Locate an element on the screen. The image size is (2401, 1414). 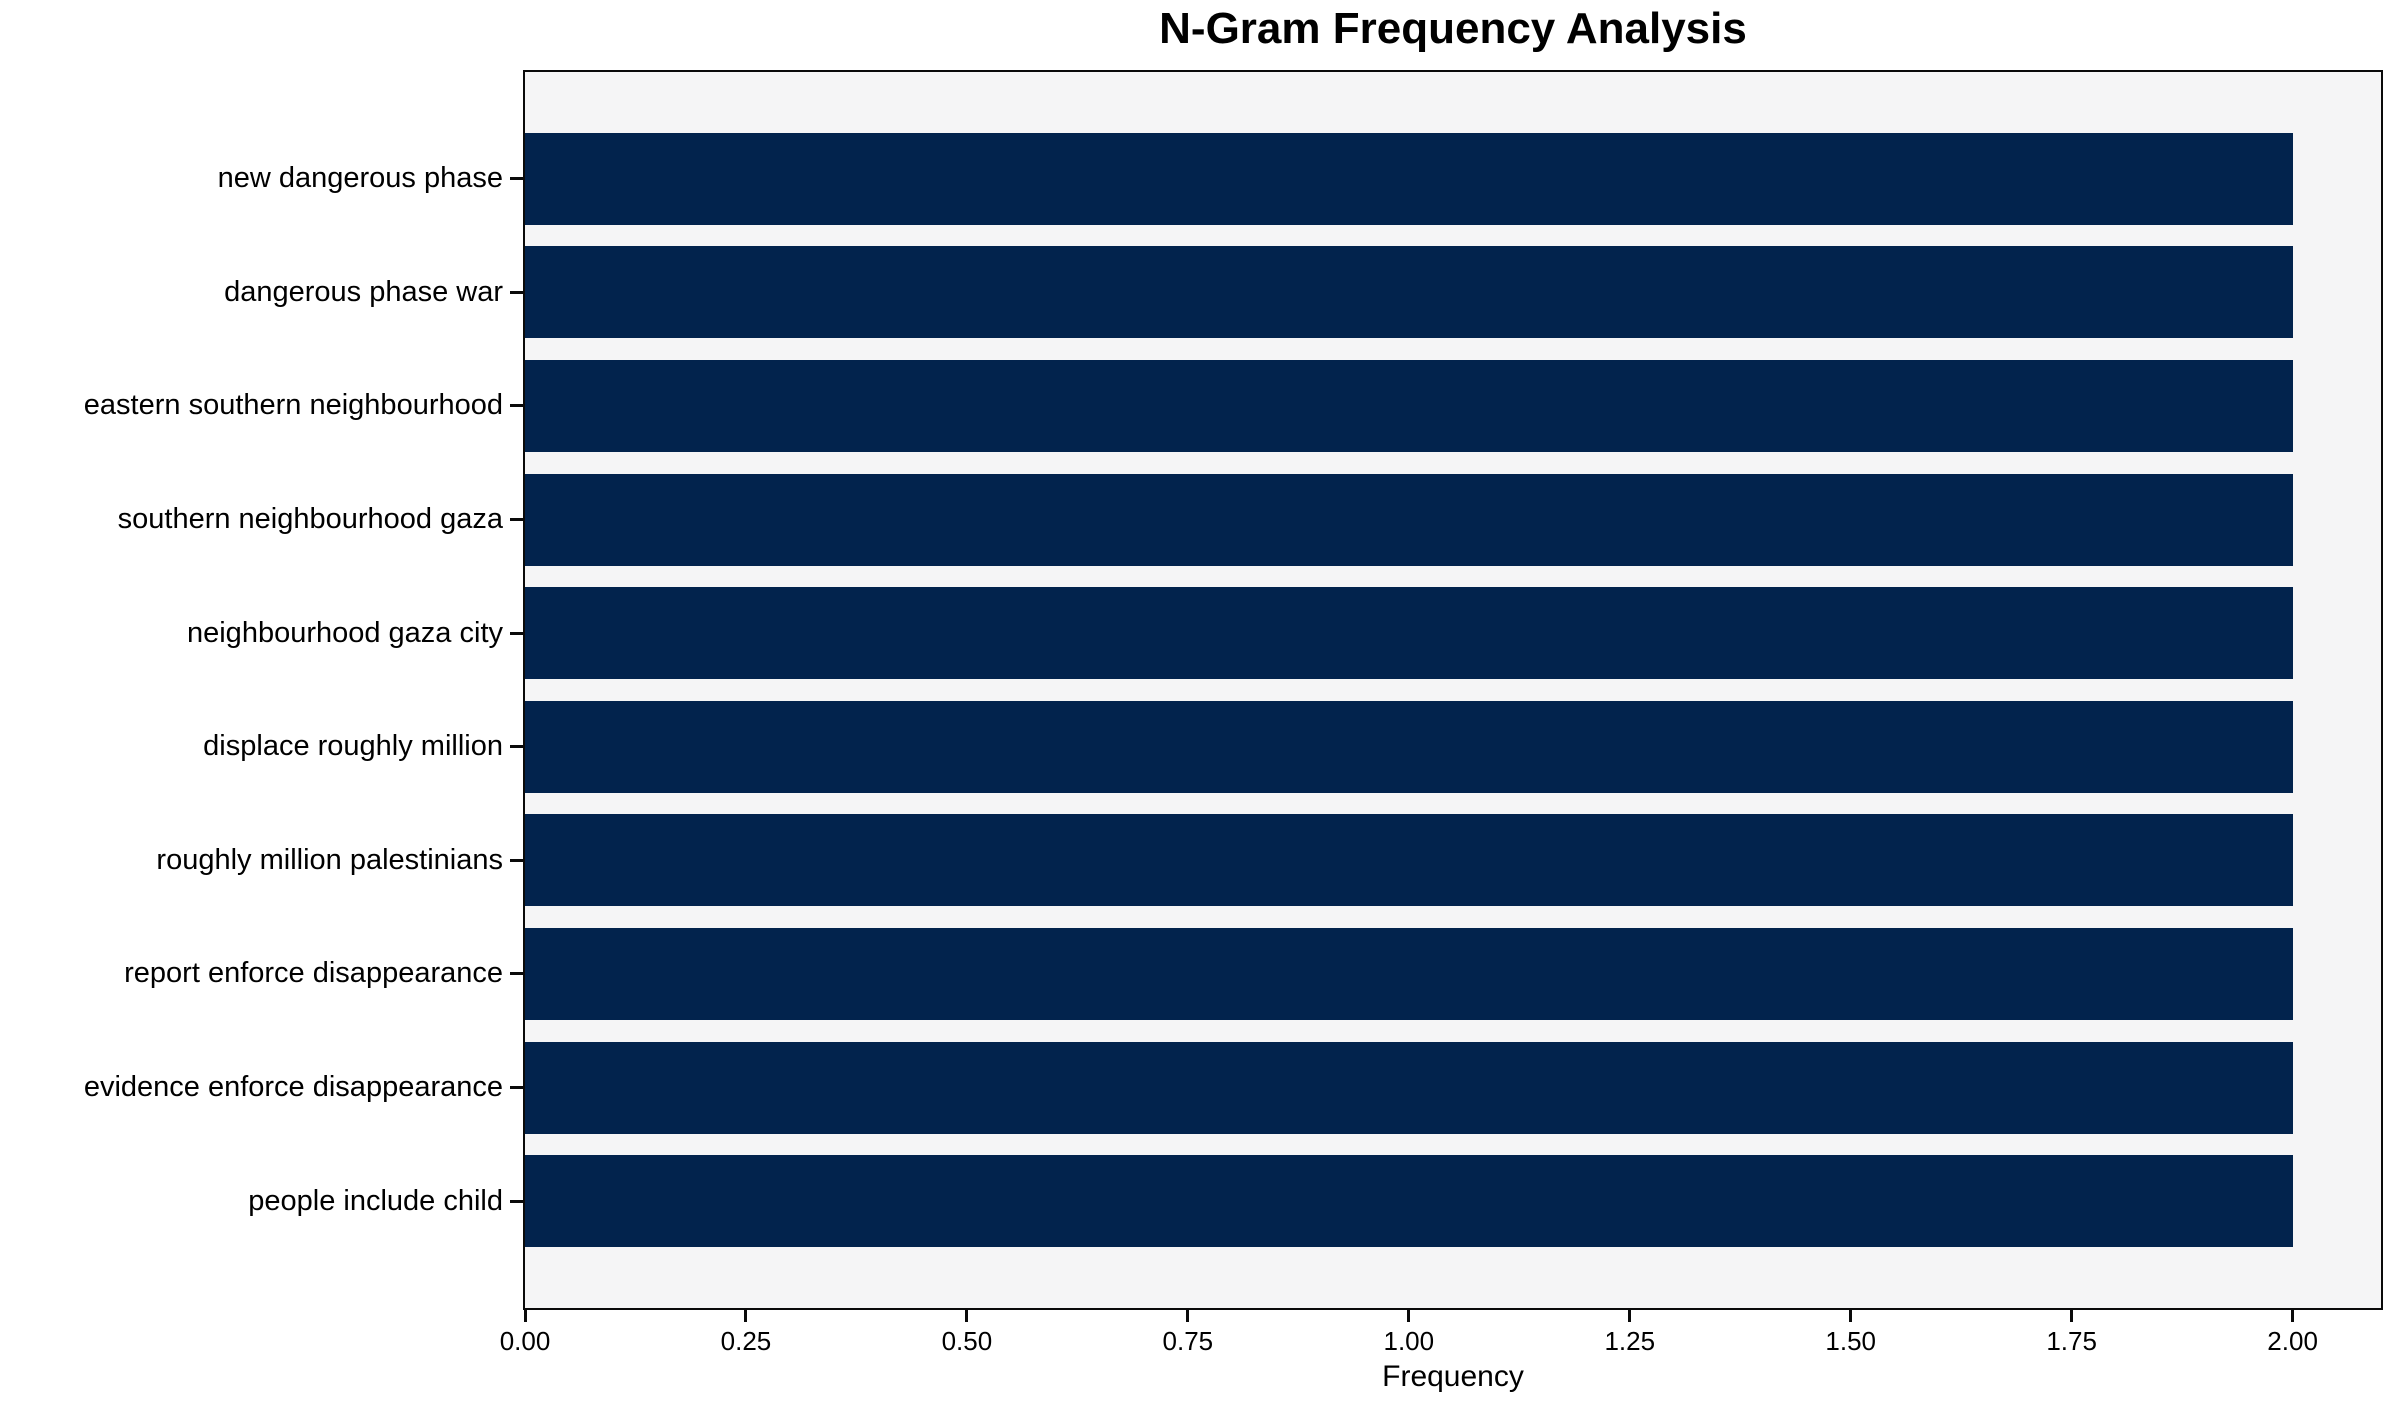
x-tick-label: 0.75 is located at coordinates (1188, 1341).